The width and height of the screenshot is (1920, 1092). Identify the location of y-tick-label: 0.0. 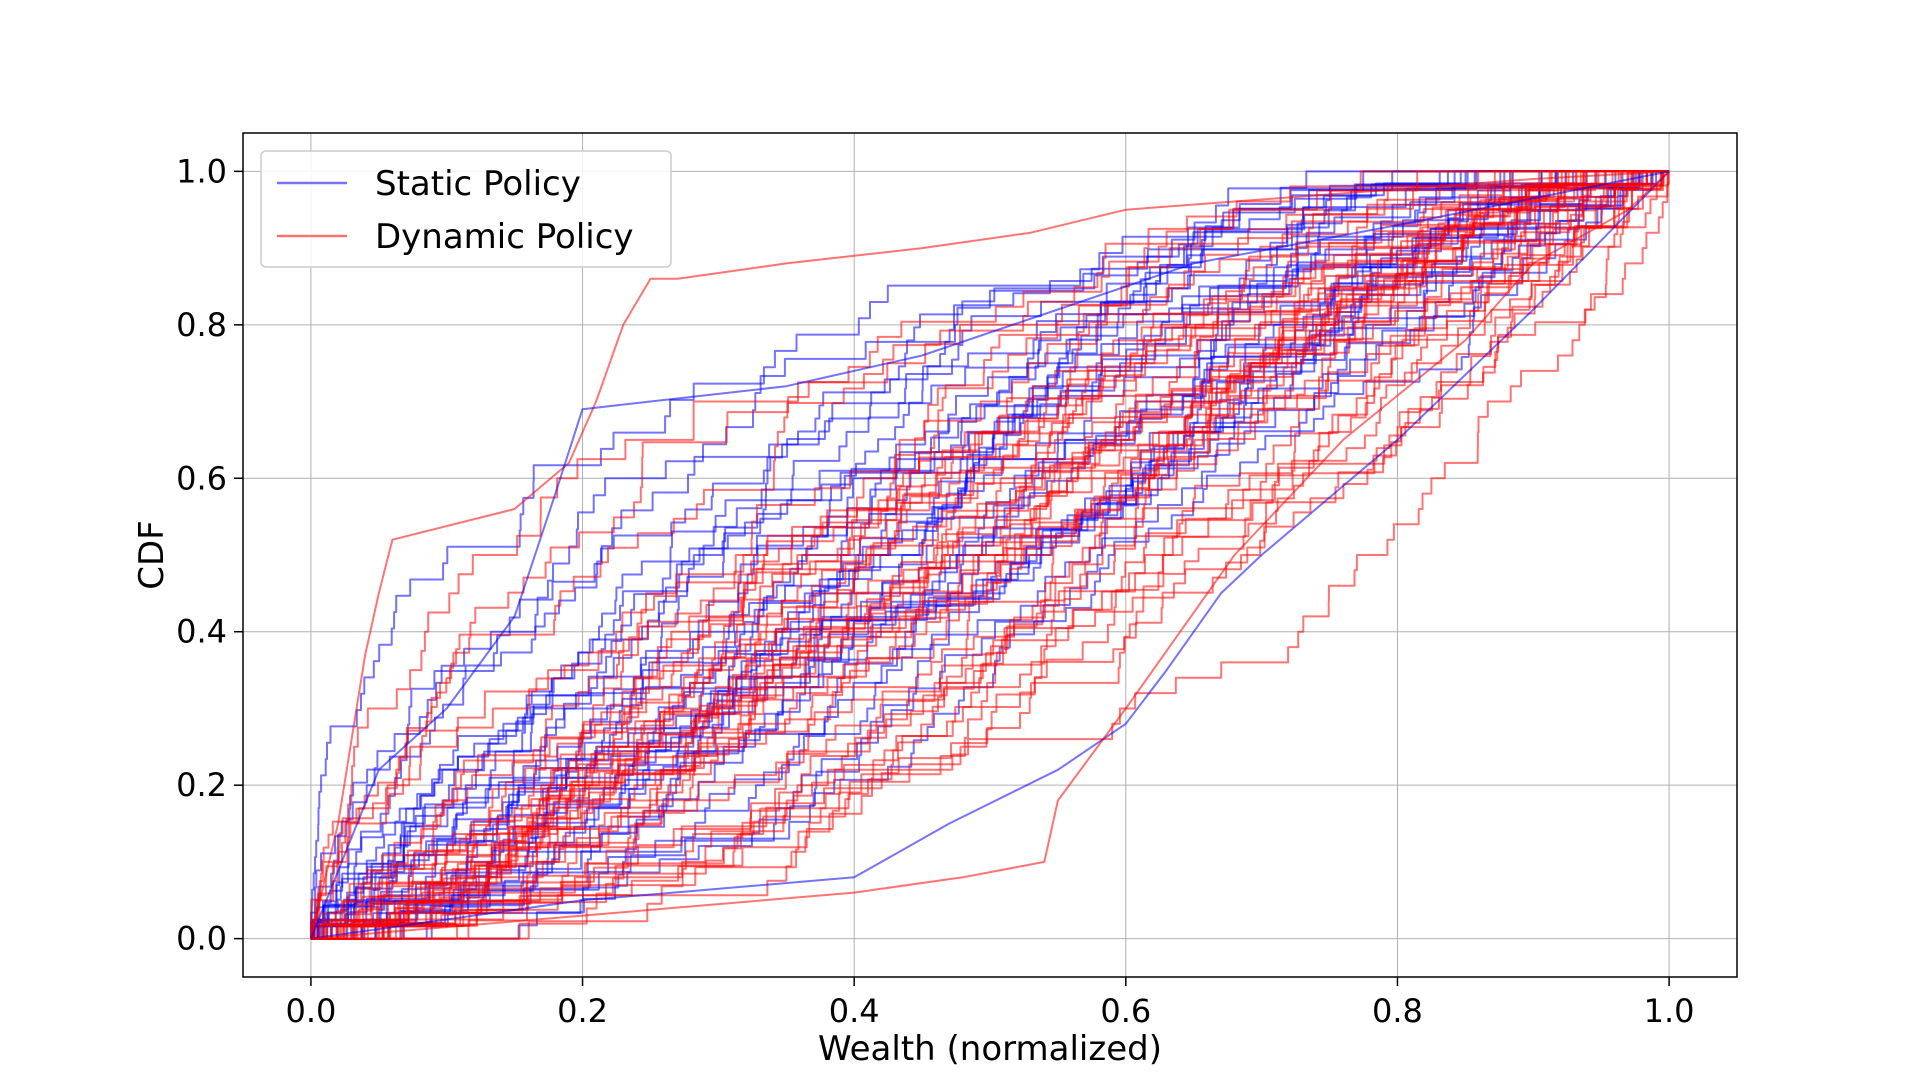
(201, 939).